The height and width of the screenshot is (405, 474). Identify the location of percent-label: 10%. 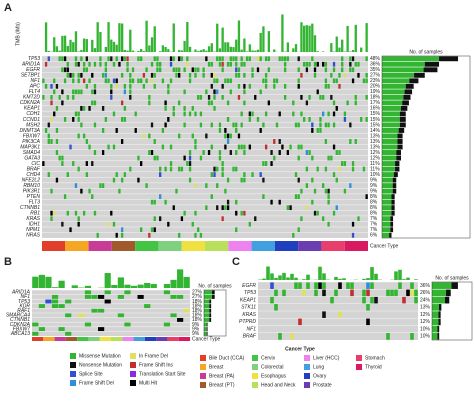
(425, 337).